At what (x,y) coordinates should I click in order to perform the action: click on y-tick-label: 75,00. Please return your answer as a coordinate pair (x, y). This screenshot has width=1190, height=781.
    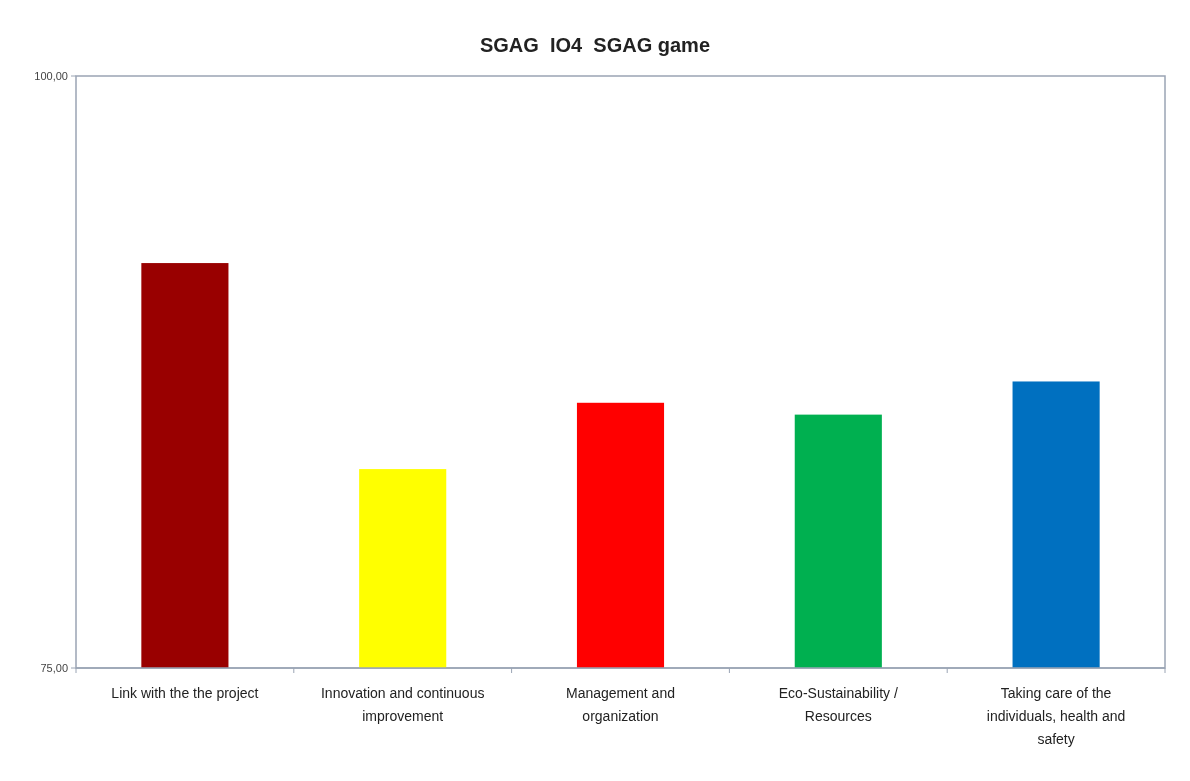
    Looking at the image, I should click on (54, 667).